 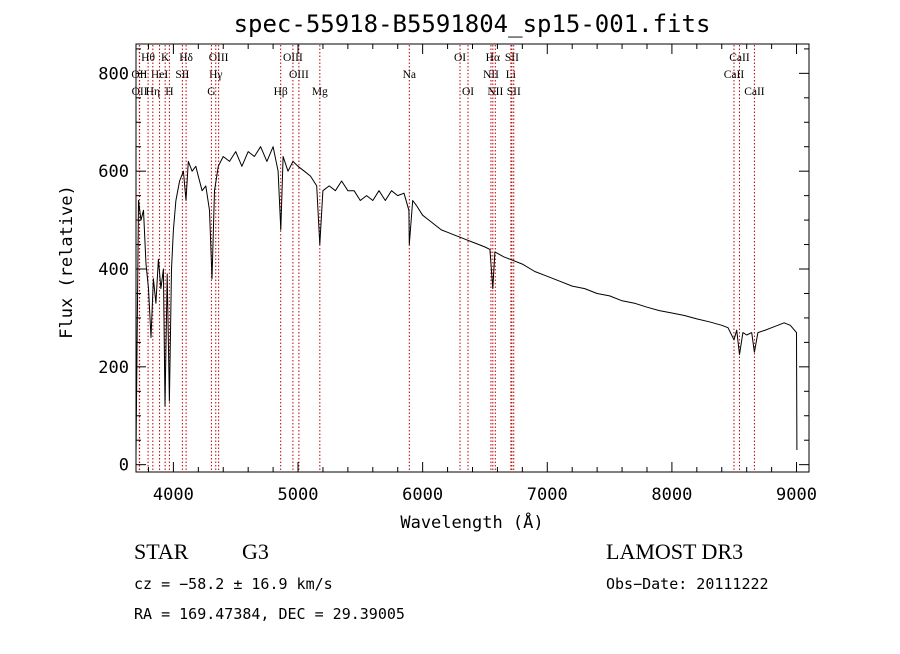 What do you see at coordinates (219, 58) in the screenshot?
I see `line-label-9: OIII` at bounding box center [219, 58].